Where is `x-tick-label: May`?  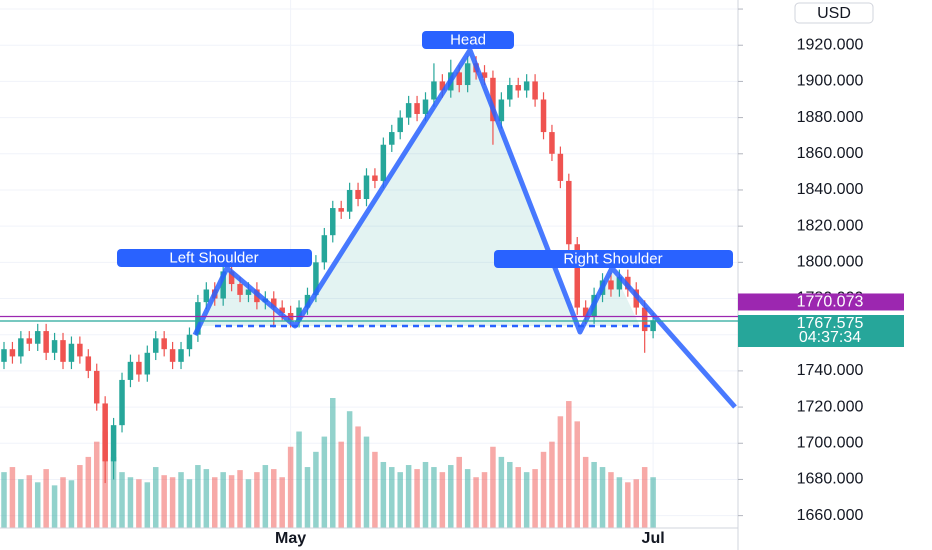
x-tick-label: May is located at coordinates (290, 538).